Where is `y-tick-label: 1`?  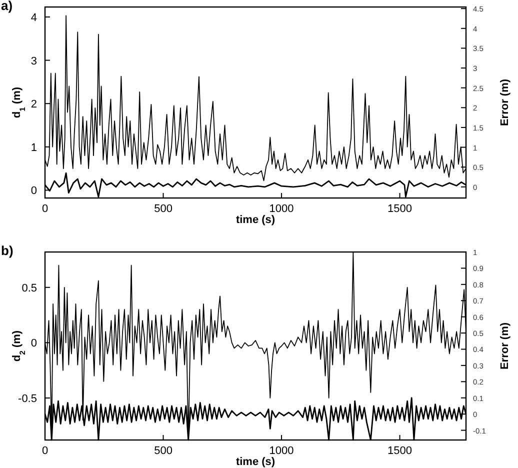
y-tick-label: 1 is located at coordinates (33, 148).